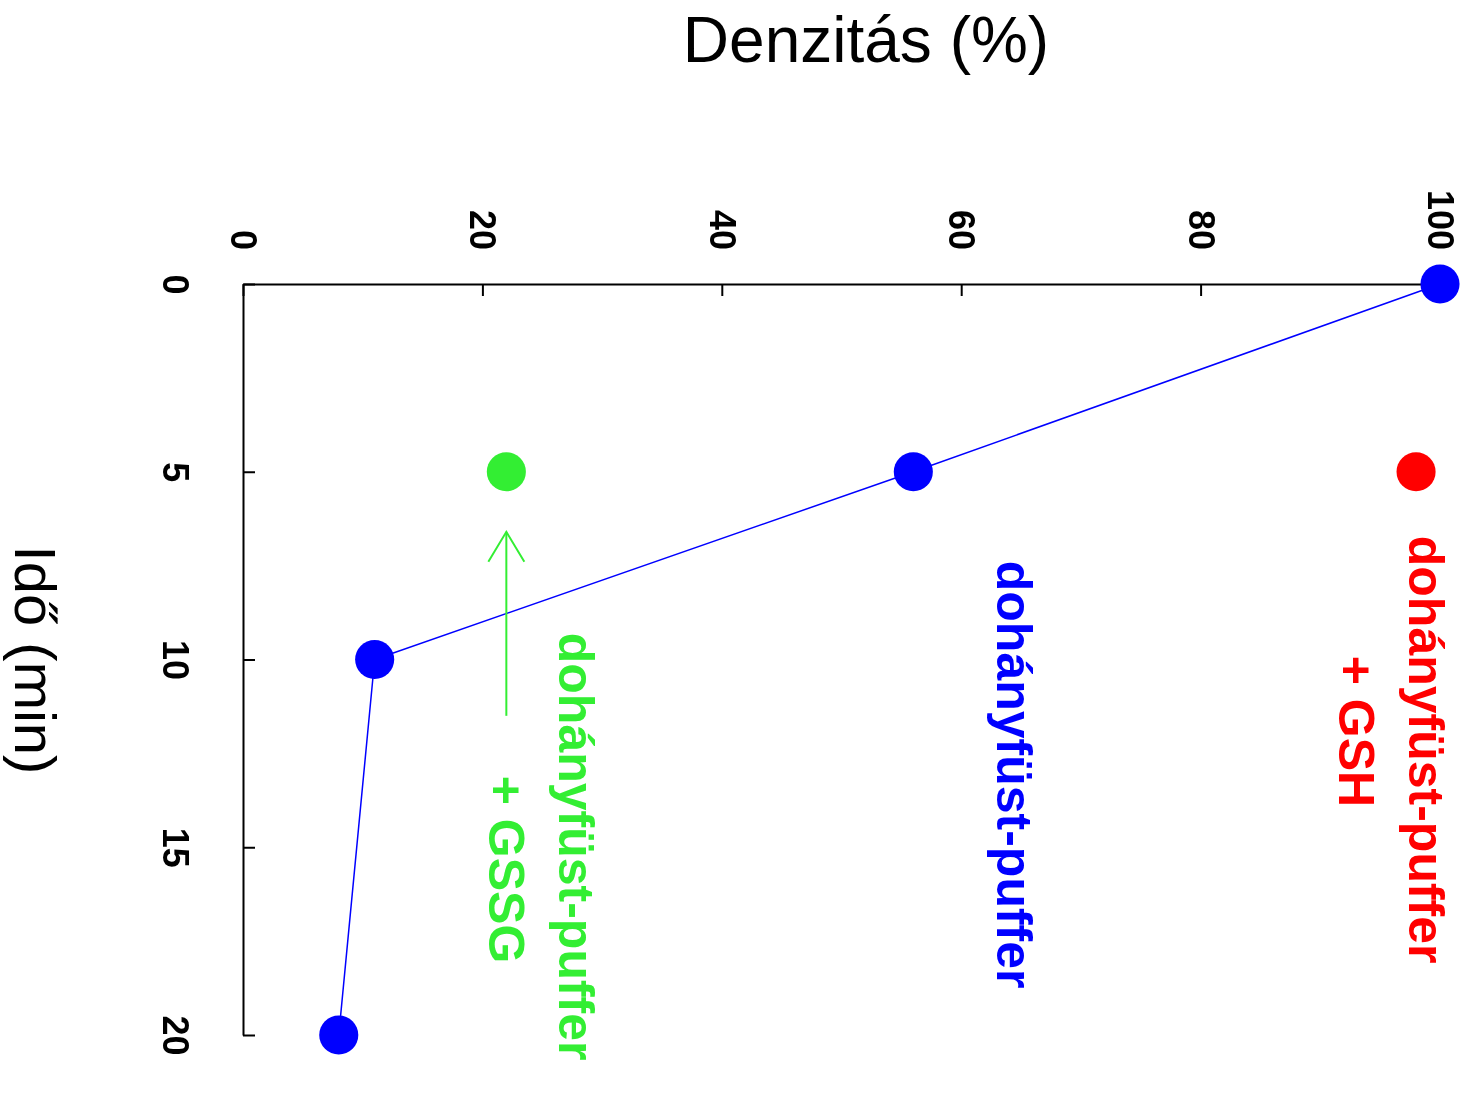  I want to click on y-tick-label: 15, so click(175, 847).